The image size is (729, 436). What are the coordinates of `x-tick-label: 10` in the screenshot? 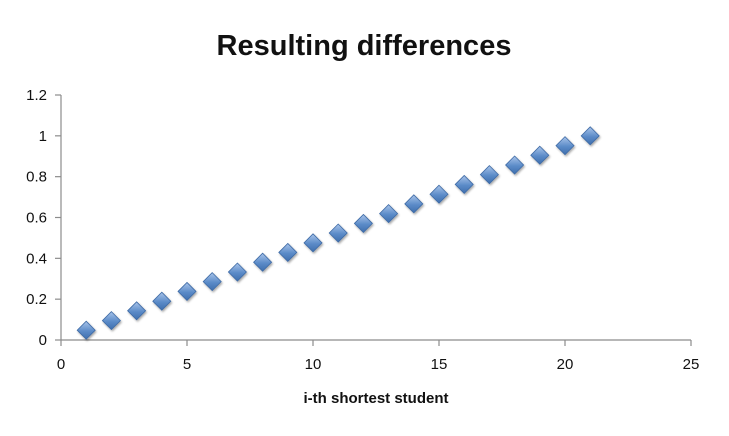 It's located at (313, 364).